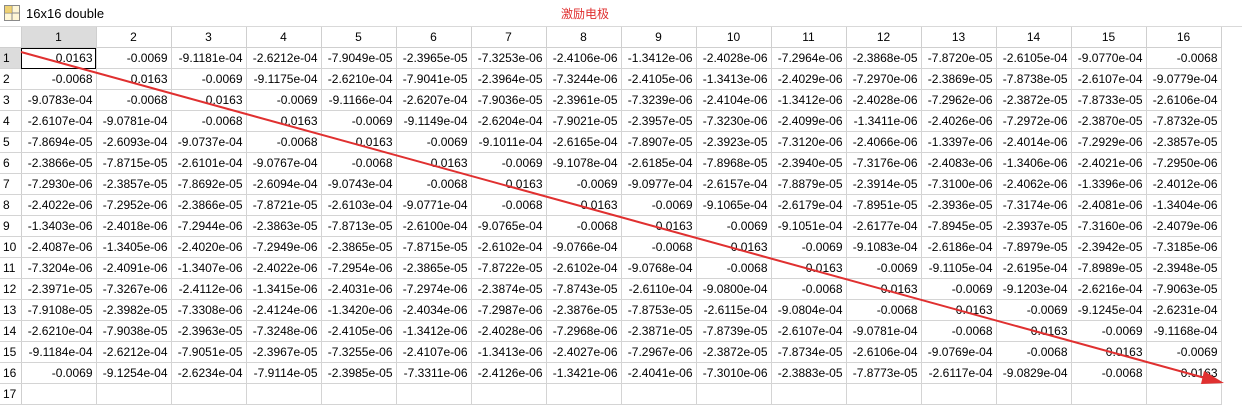  I want to click on row-header-9: 9, so click(11, 226).